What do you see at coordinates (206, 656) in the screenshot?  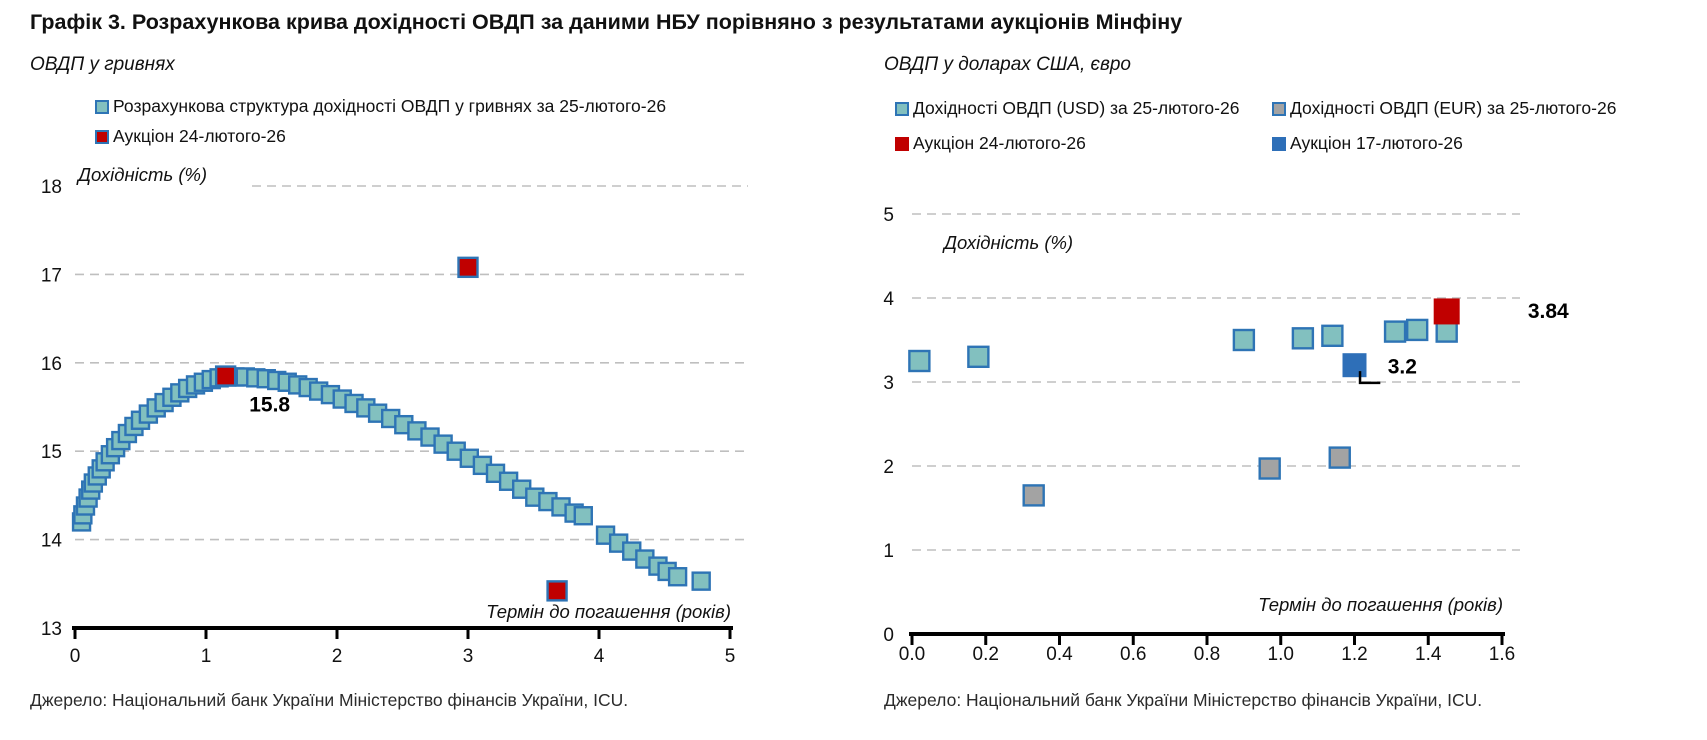 I see `x-tick-label: 1` at bounding box center [206, 656].